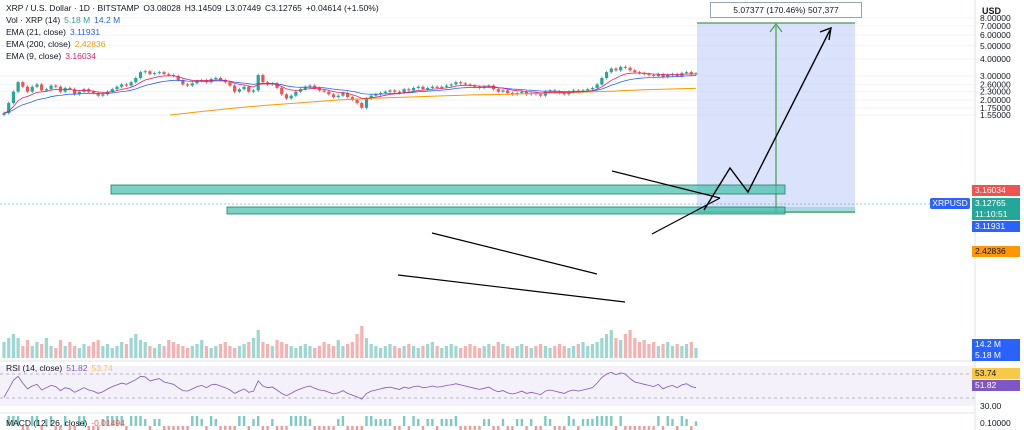 The height and width of the screenshot is (430, 1024). I want to click on legend-rsi: RSI (14, close) 51.82 53.74, so click(61, 368).